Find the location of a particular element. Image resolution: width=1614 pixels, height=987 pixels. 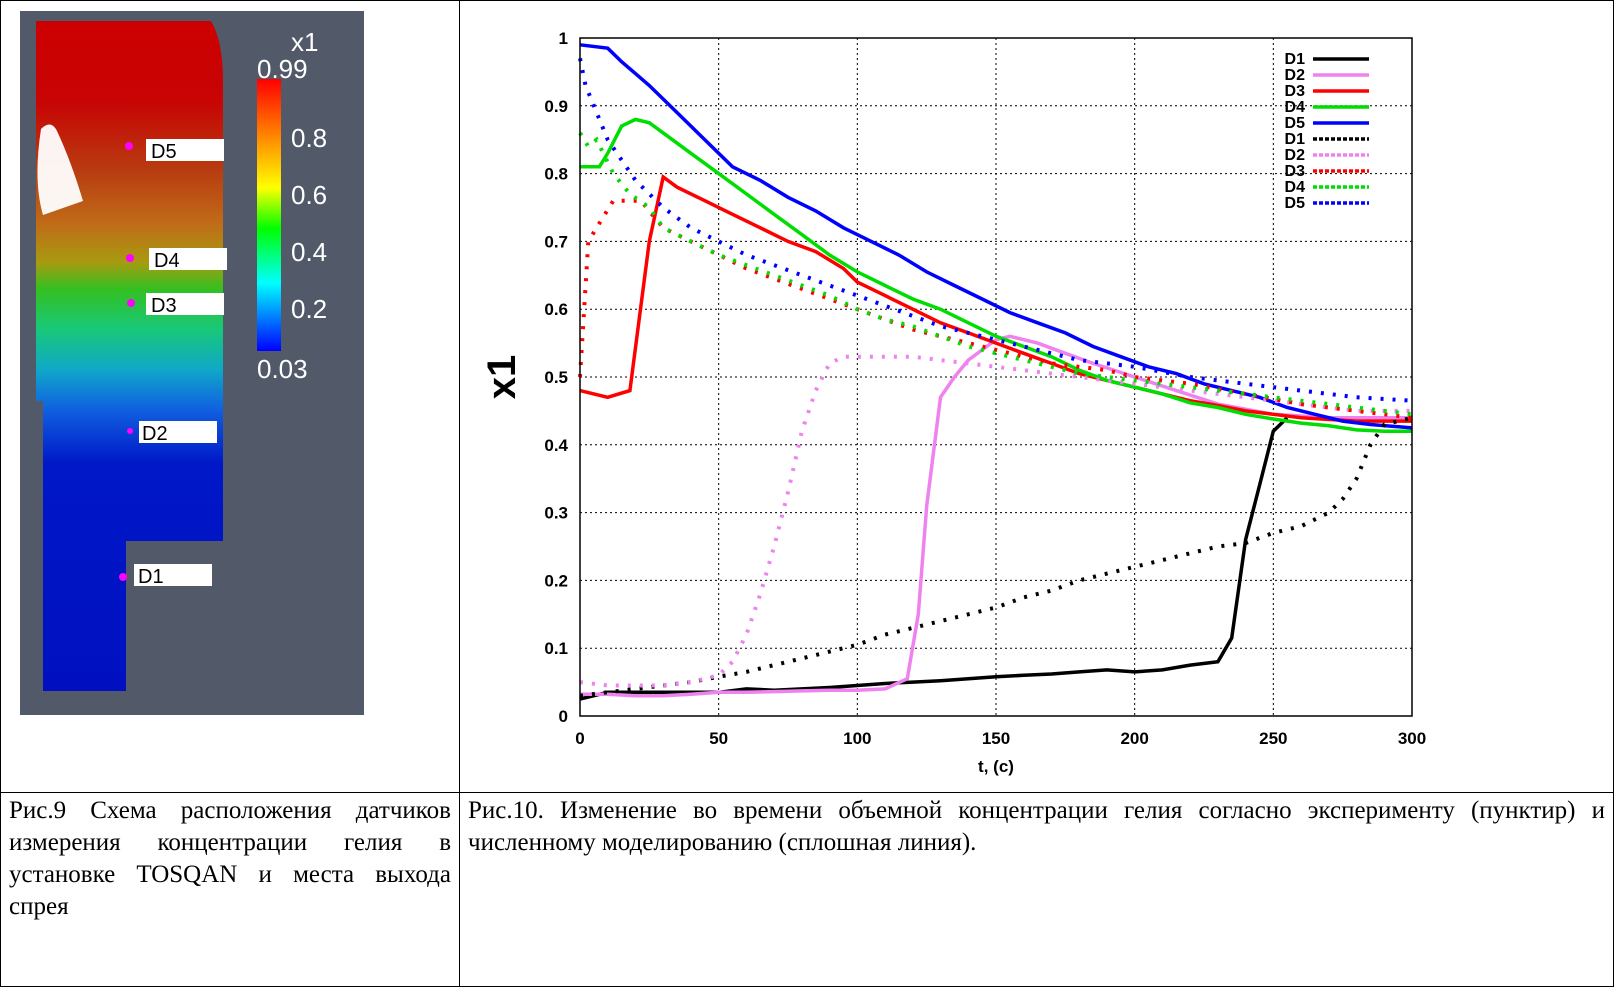

x-tick-label: 250 is located at coordinates (1273, 738).